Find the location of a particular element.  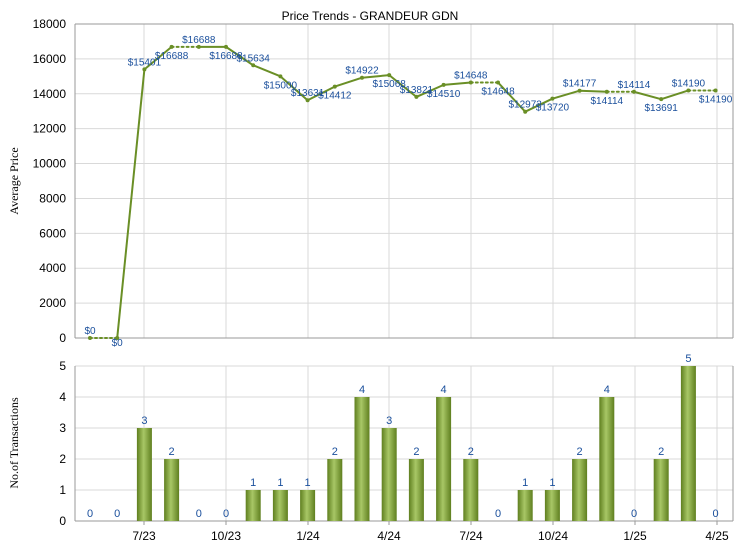

transactions-y-tick-label: 4 is located at coordinates (62, 397).